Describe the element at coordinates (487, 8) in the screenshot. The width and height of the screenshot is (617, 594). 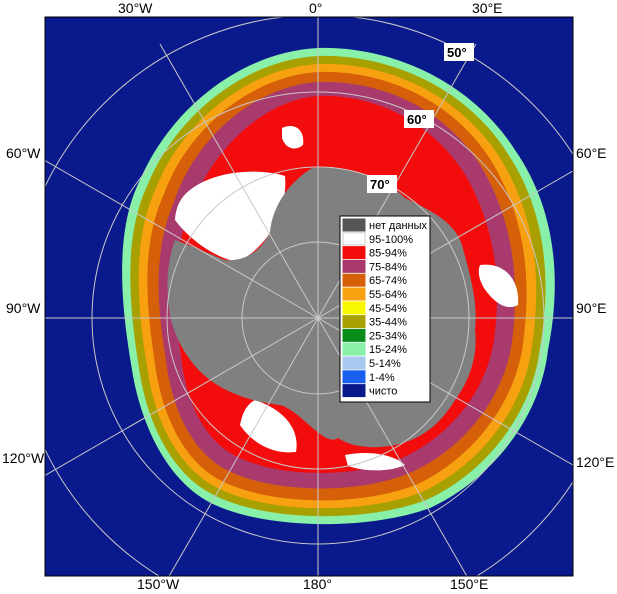
I see `lon-label-30e: 30°E` at that location.